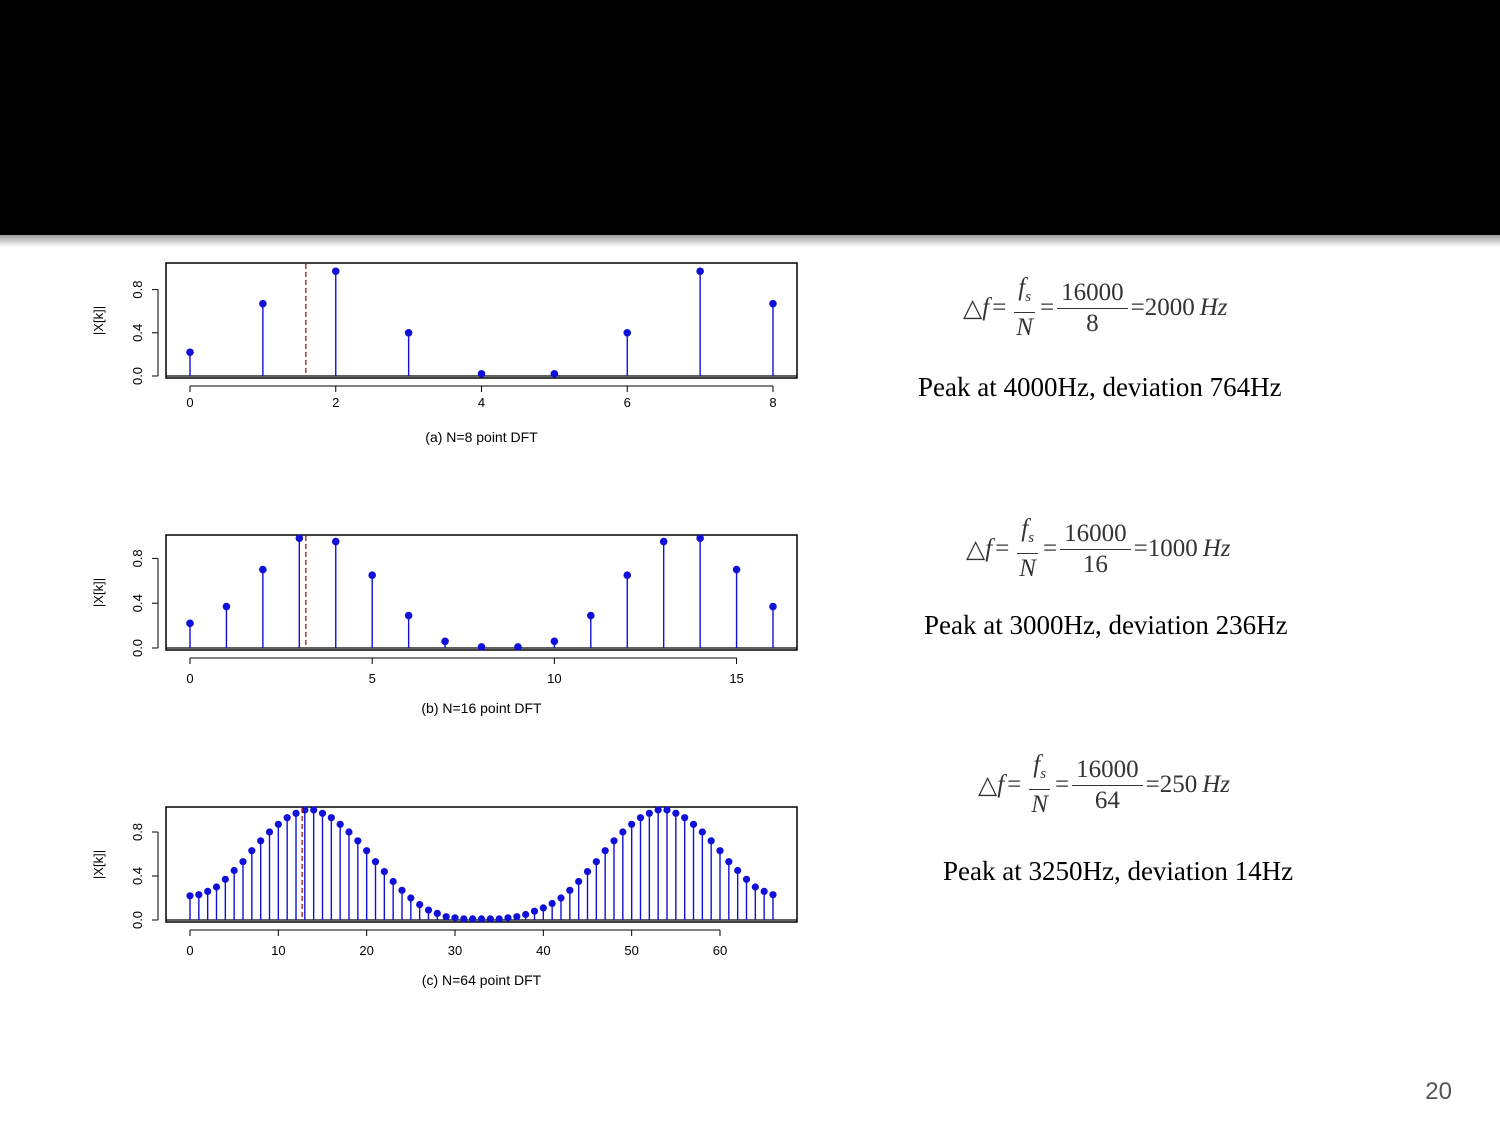 Image resolution: width=1500 pixels, height=1125 pixels. I want to click on y-tick-label: 0.0, so click(137, 920).